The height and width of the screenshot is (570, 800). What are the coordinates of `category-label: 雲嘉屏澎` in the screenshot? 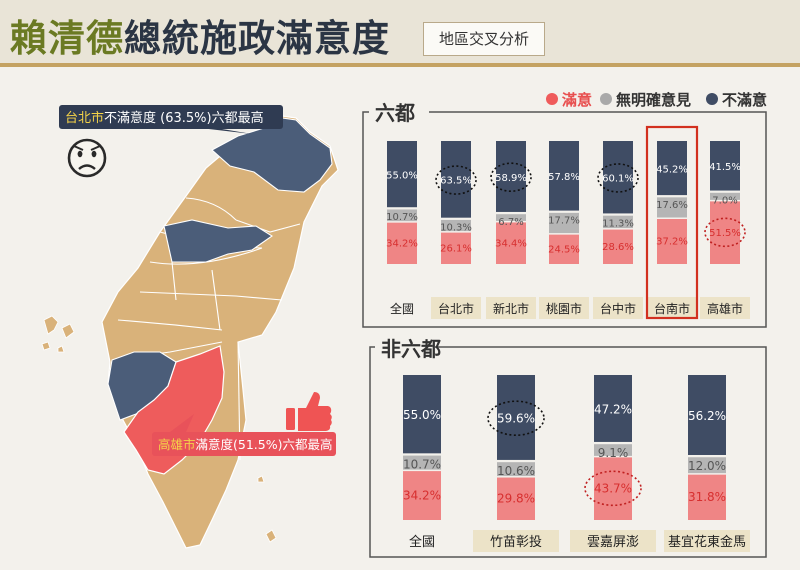 It's located at (613, 542).